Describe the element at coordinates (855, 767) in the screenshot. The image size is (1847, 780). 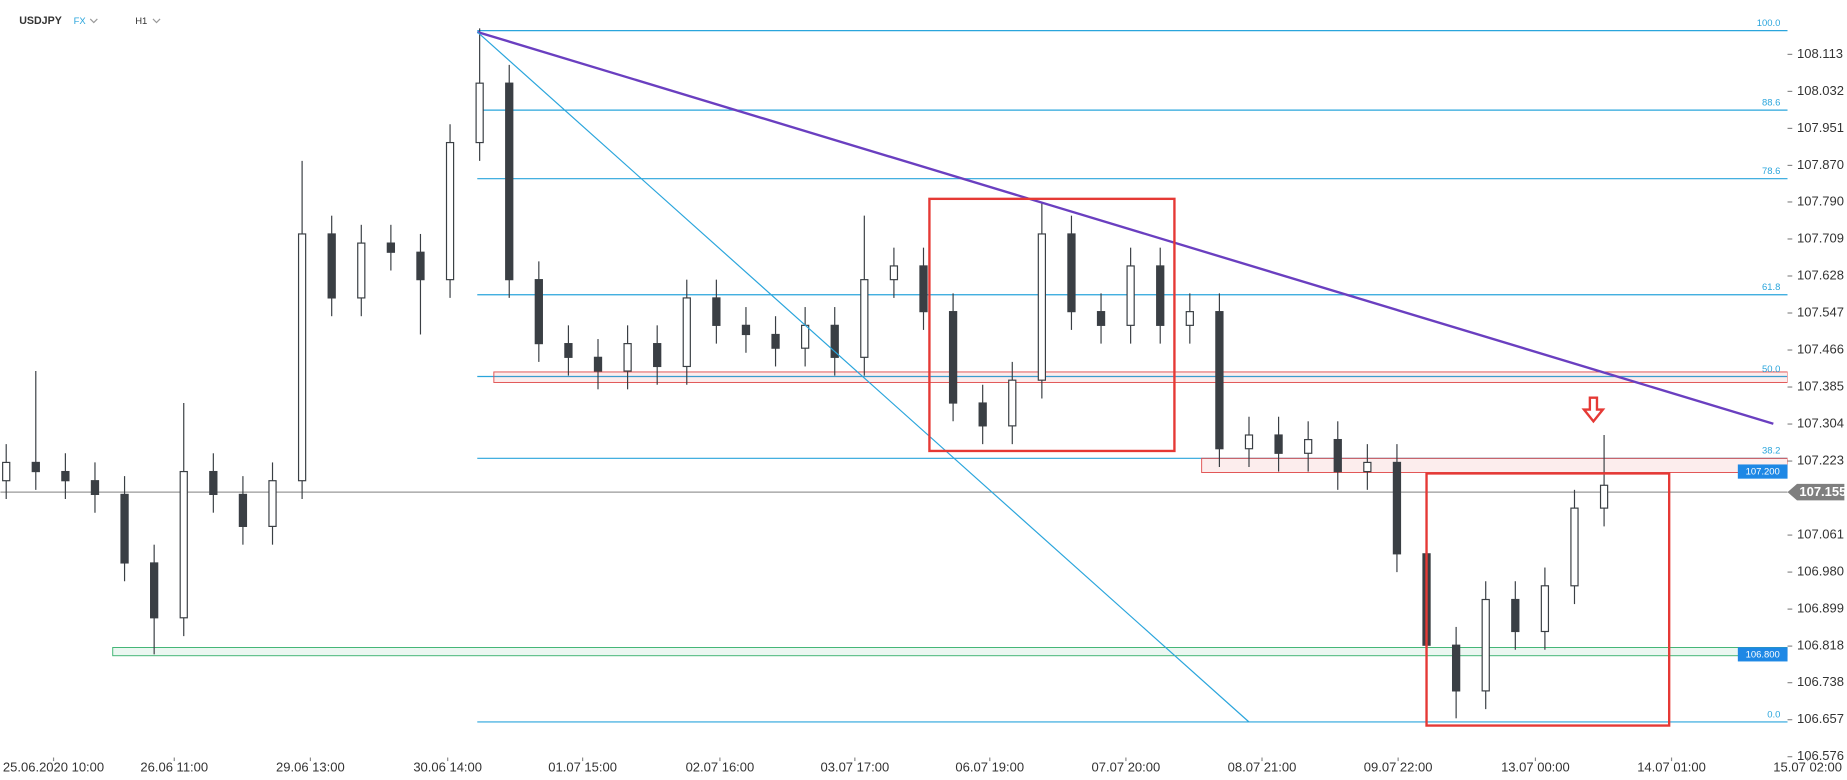
I see `x-tick-label: 03.07 17:00` at that location.